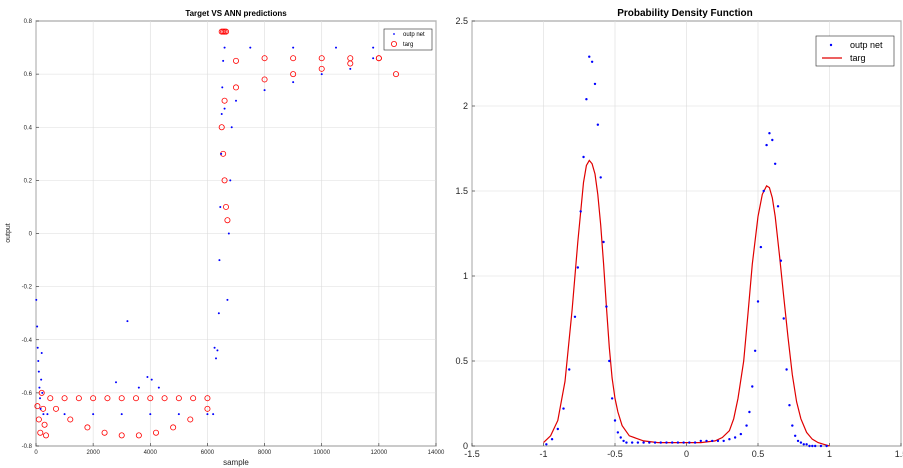 This screenshot has width=903, height=468. I want to click on chart-left-legend-box, so click(408, 39).